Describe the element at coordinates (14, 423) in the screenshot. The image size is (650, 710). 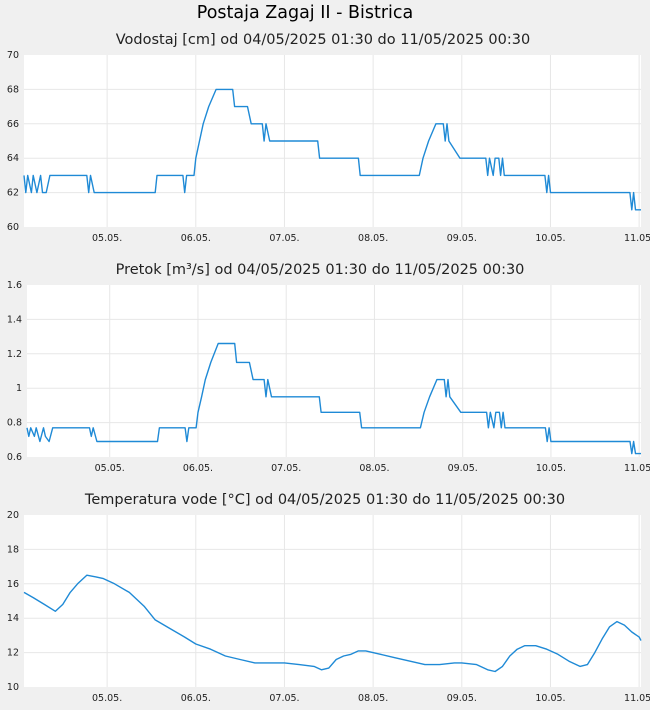
I see `y-tick-label: 0.8` at that location.